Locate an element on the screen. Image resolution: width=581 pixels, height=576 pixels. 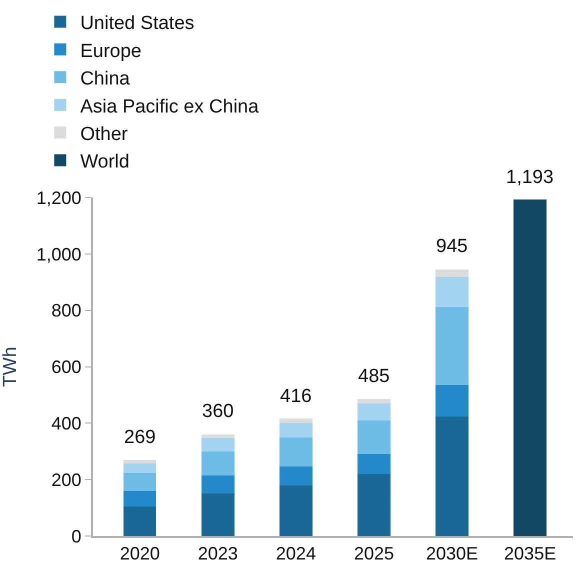
y-tick-label: 0 is located at coordinates (76, 536).